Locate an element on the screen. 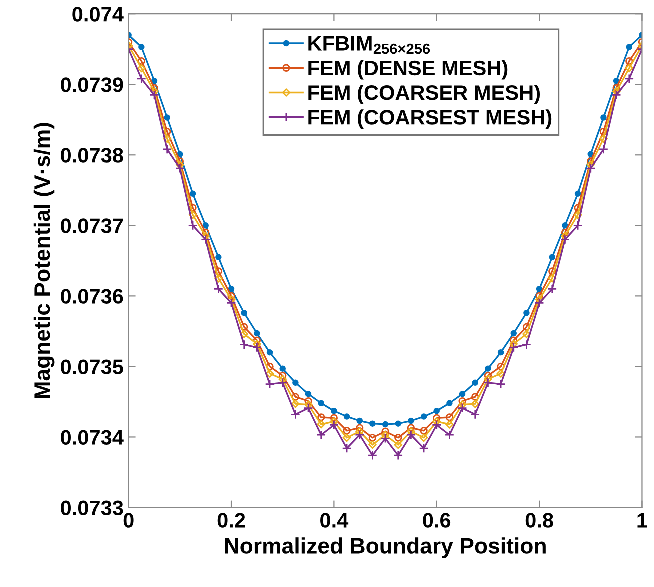 This screenshot has height=587, width=654. x-tick-label: 0.8 is located at coordinates (540, 520).